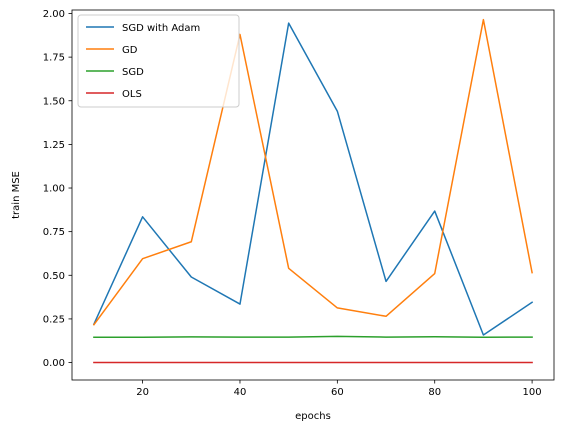  I want to click on y-tick-label: 1.00, so click(54, 189).